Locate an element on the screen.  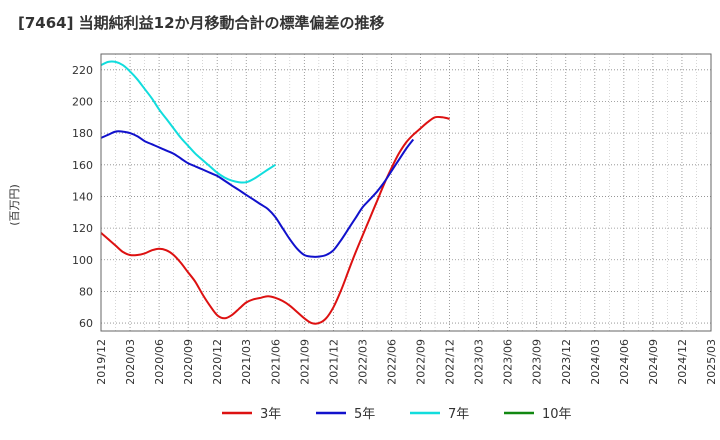
x-tick-label: 2023/09 is located at coordinates (537, 362).